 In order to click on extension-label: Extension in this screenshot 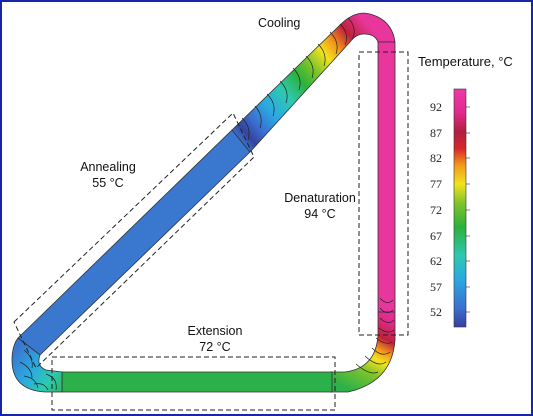, I will do `click(215, 331)`.